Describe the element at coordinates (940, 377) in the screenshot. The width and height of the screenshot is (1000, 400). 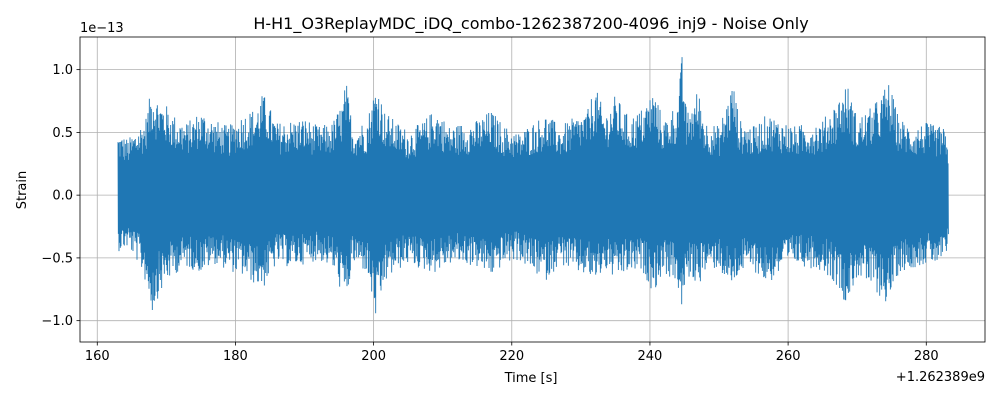
I see `x-offset-label: +1.262389e9` at that location.